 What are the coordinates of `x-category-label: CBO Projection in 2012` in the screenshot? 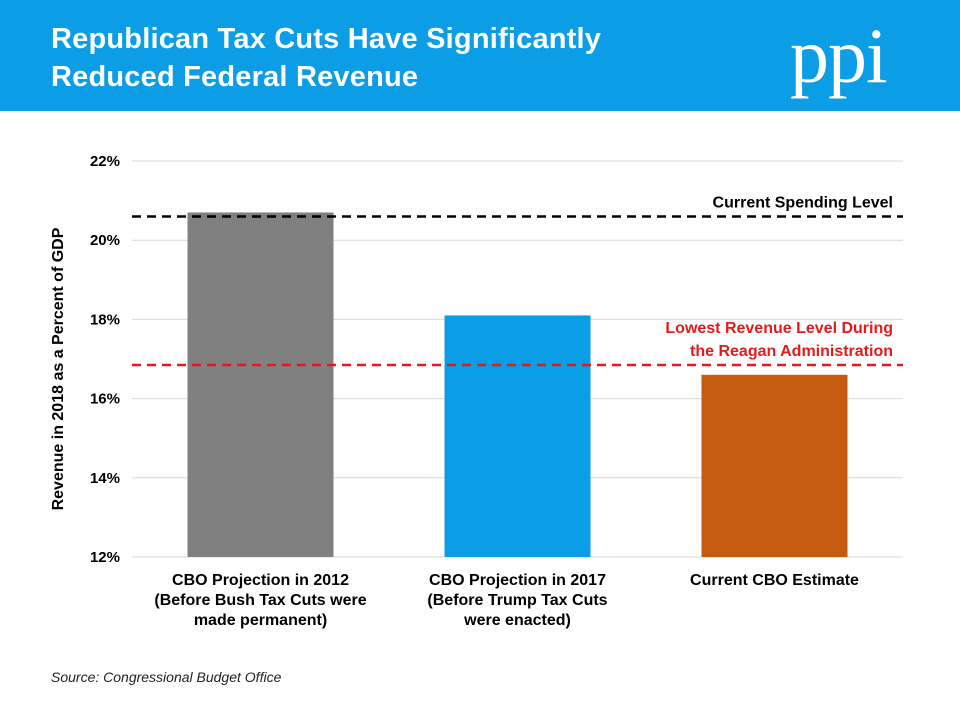 It's located at (260, 580).